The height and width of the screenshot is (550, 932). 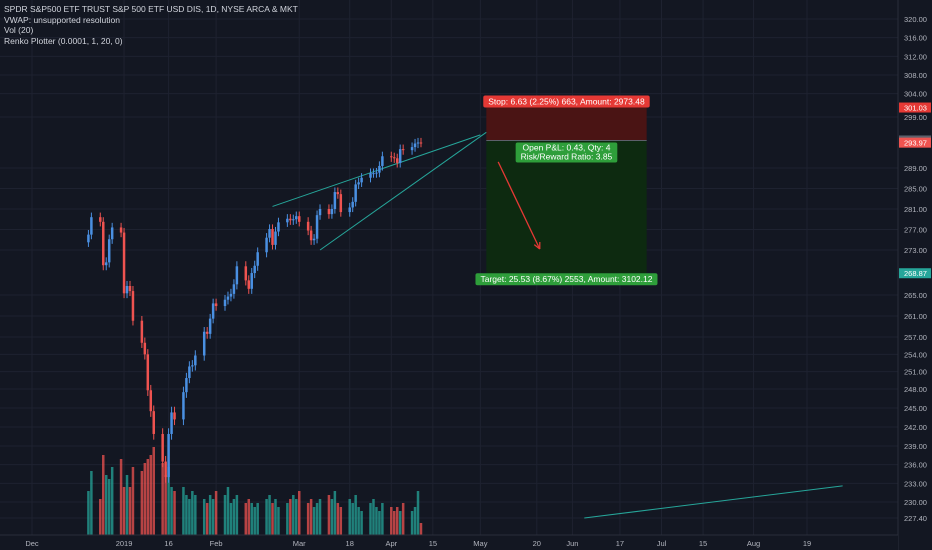 What do you see at coordinates (566, 279) in the screenshot?
I see `target-label-box` at bounding box center [566, 279].